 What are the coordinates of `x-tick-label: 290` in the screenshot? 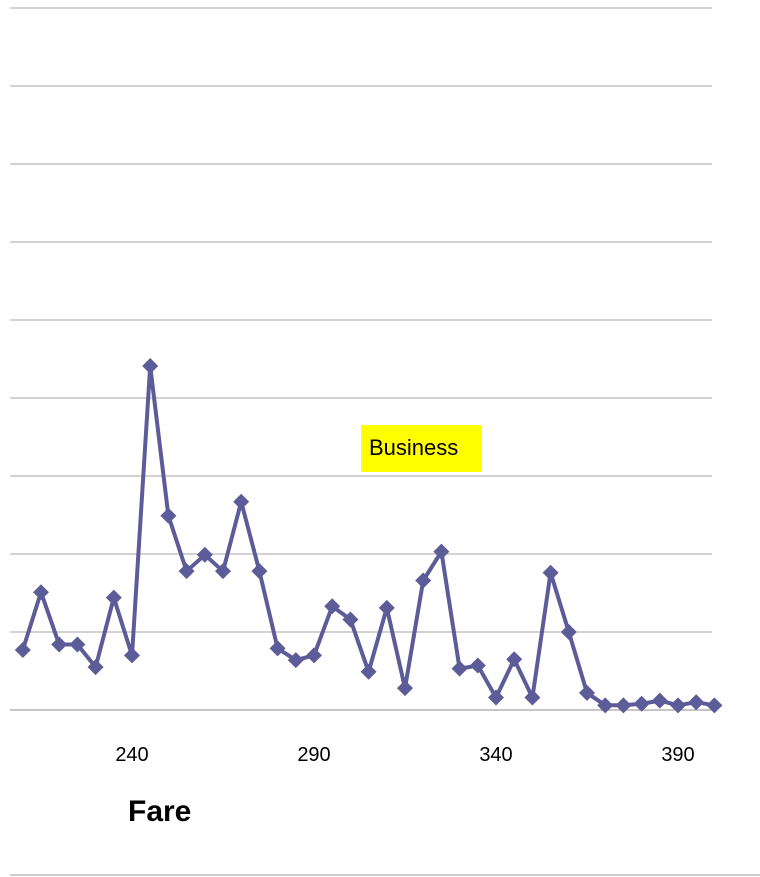 It's located at (313, 755).